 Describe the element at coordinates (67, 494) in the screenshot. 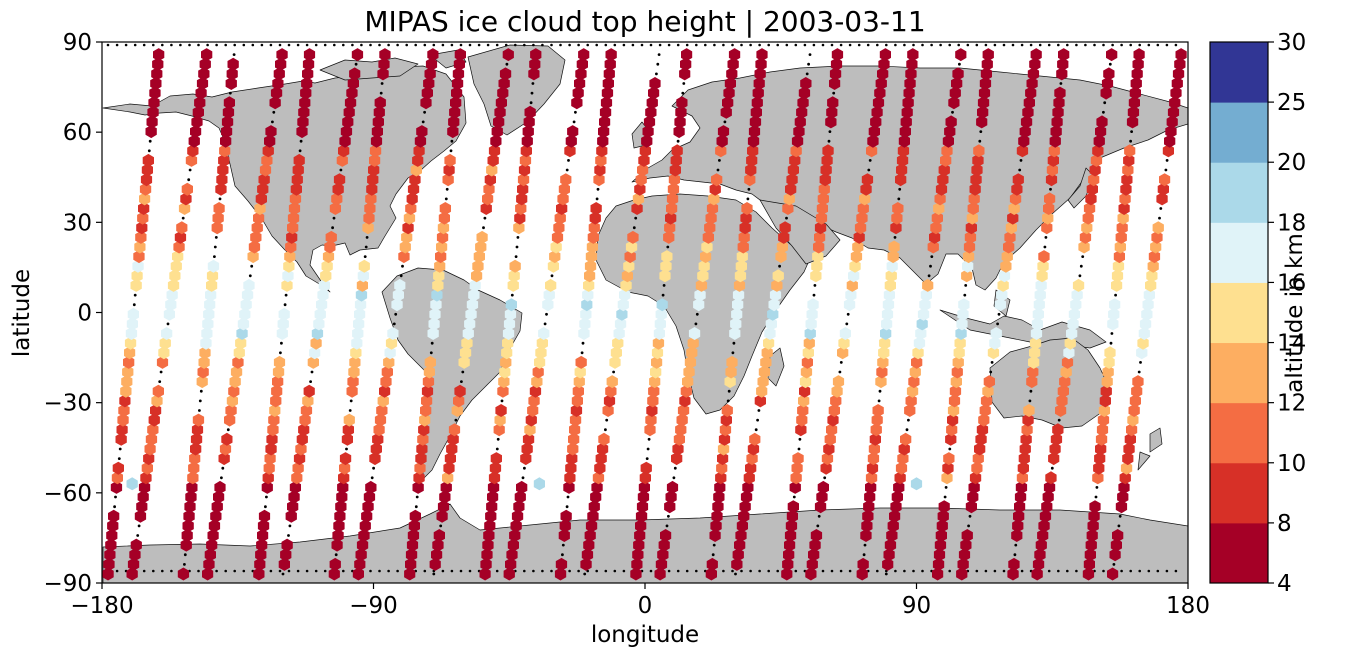

I see `y-tick-label: −60` at that location.